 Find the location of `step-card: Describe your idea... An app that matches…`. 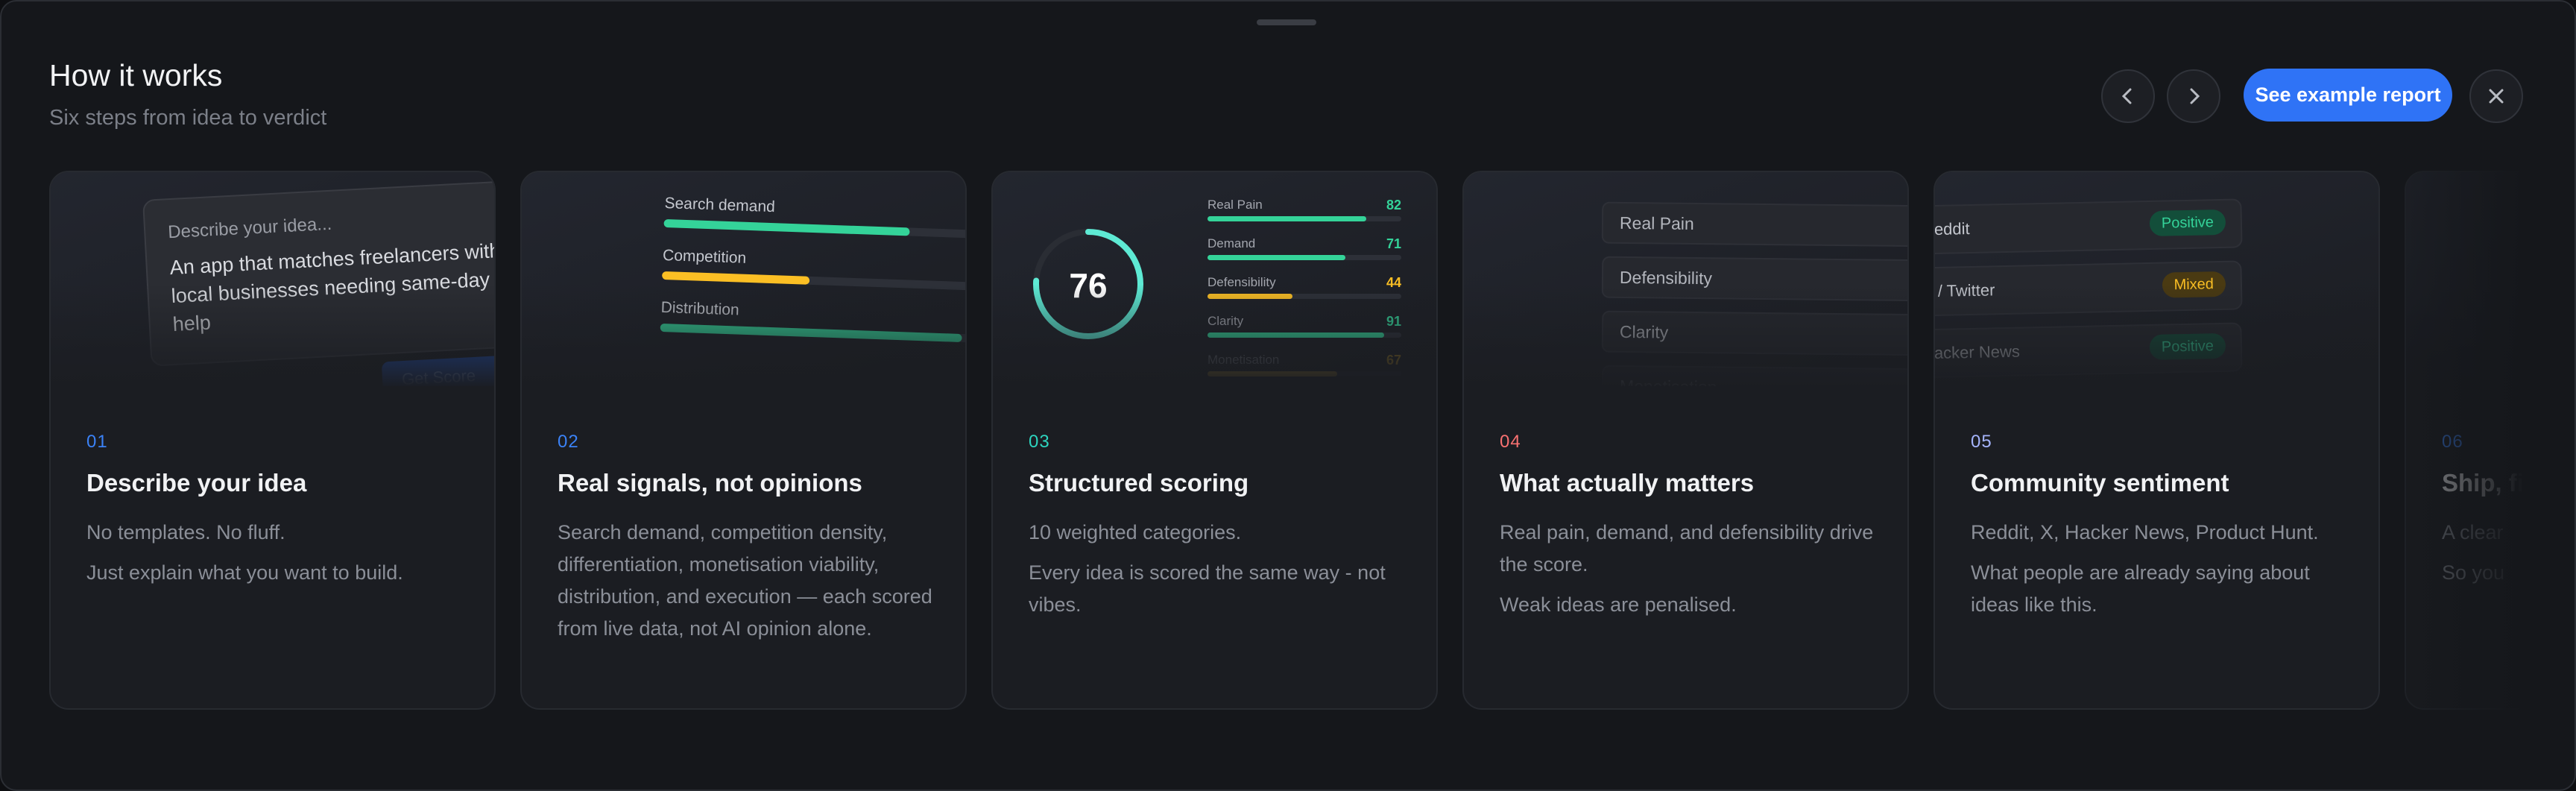

step-card: Describe your idea... An app that matches… is located at coordinates (272, 440).